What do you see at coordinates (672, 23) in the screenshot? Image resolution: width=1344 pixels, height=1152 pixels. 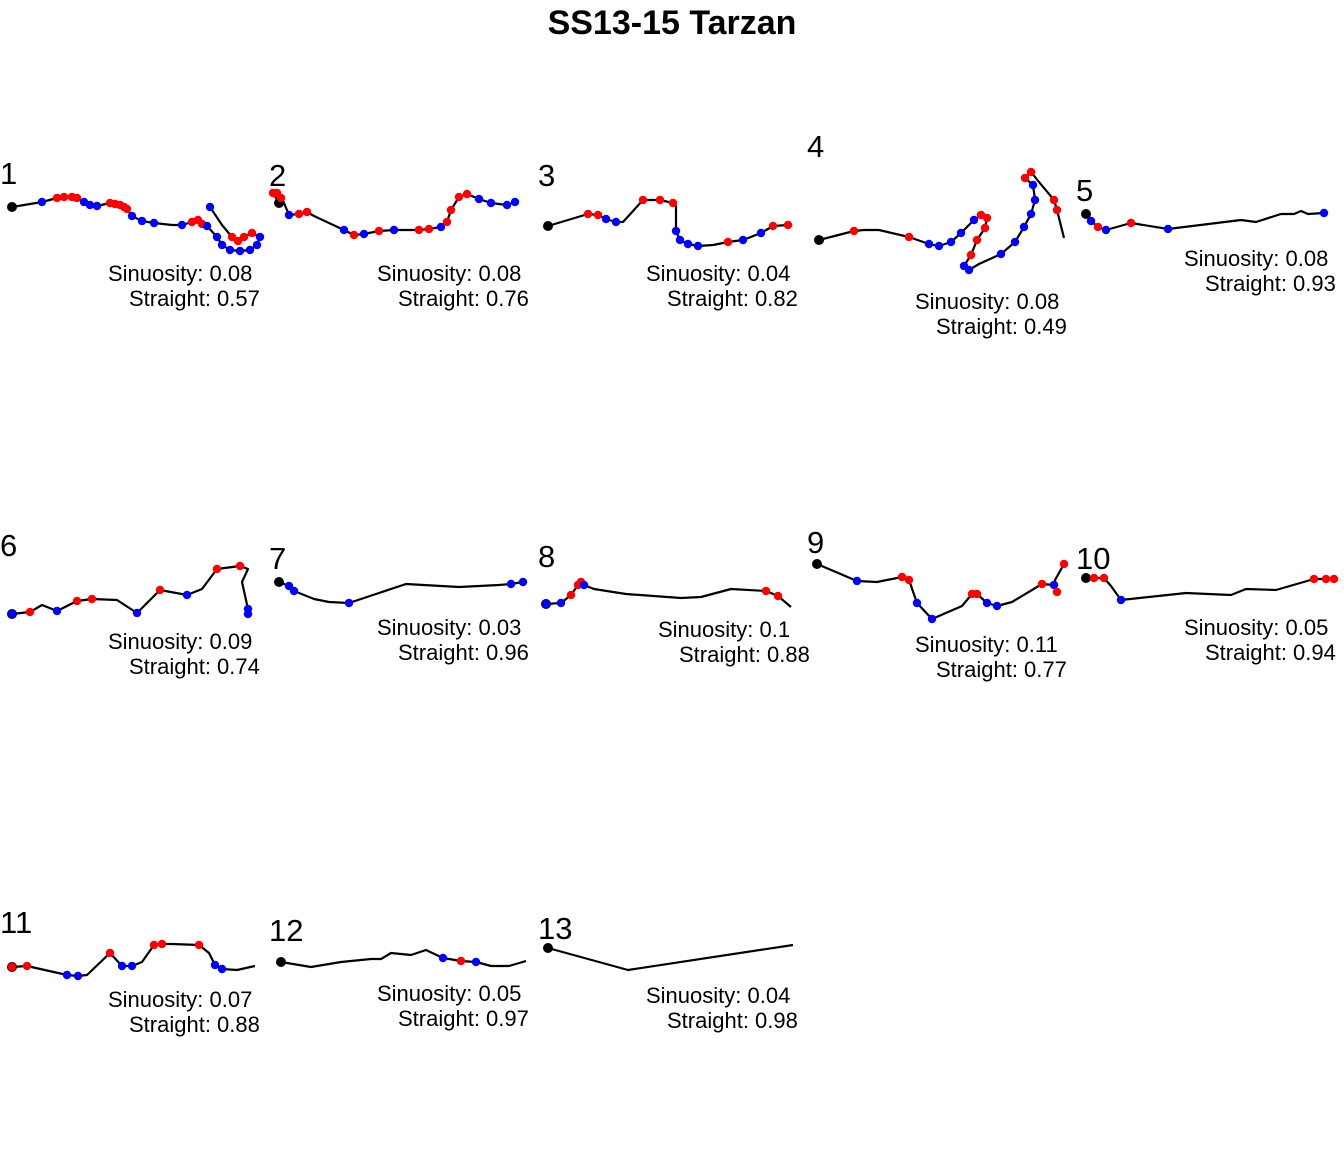 I see `chart-title: SS13-15 Tarzan` at bounding box center [672, 23].